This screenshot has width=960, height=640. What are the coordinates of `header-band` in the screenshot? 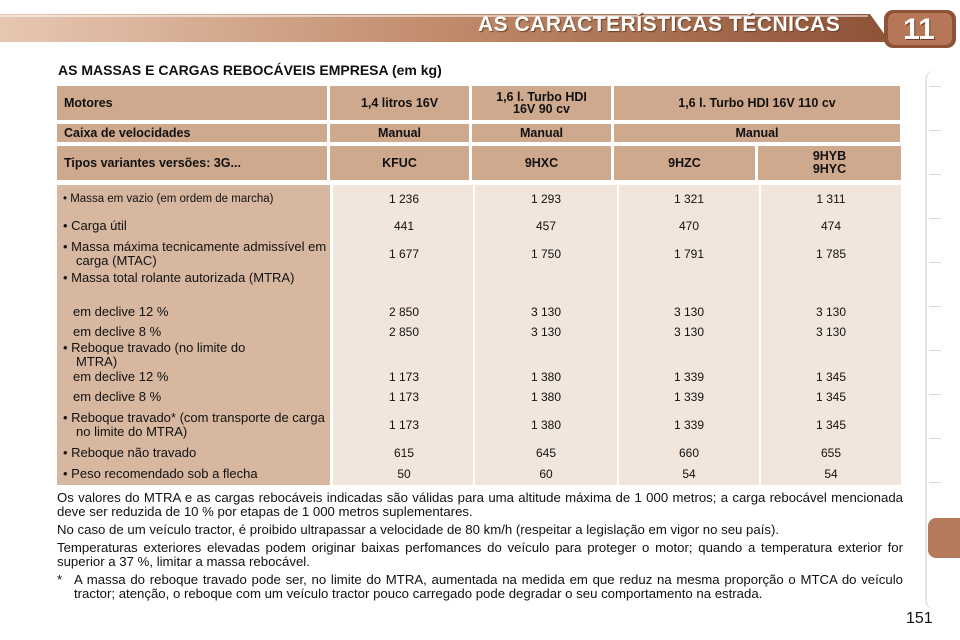 It's located at (478, 29).